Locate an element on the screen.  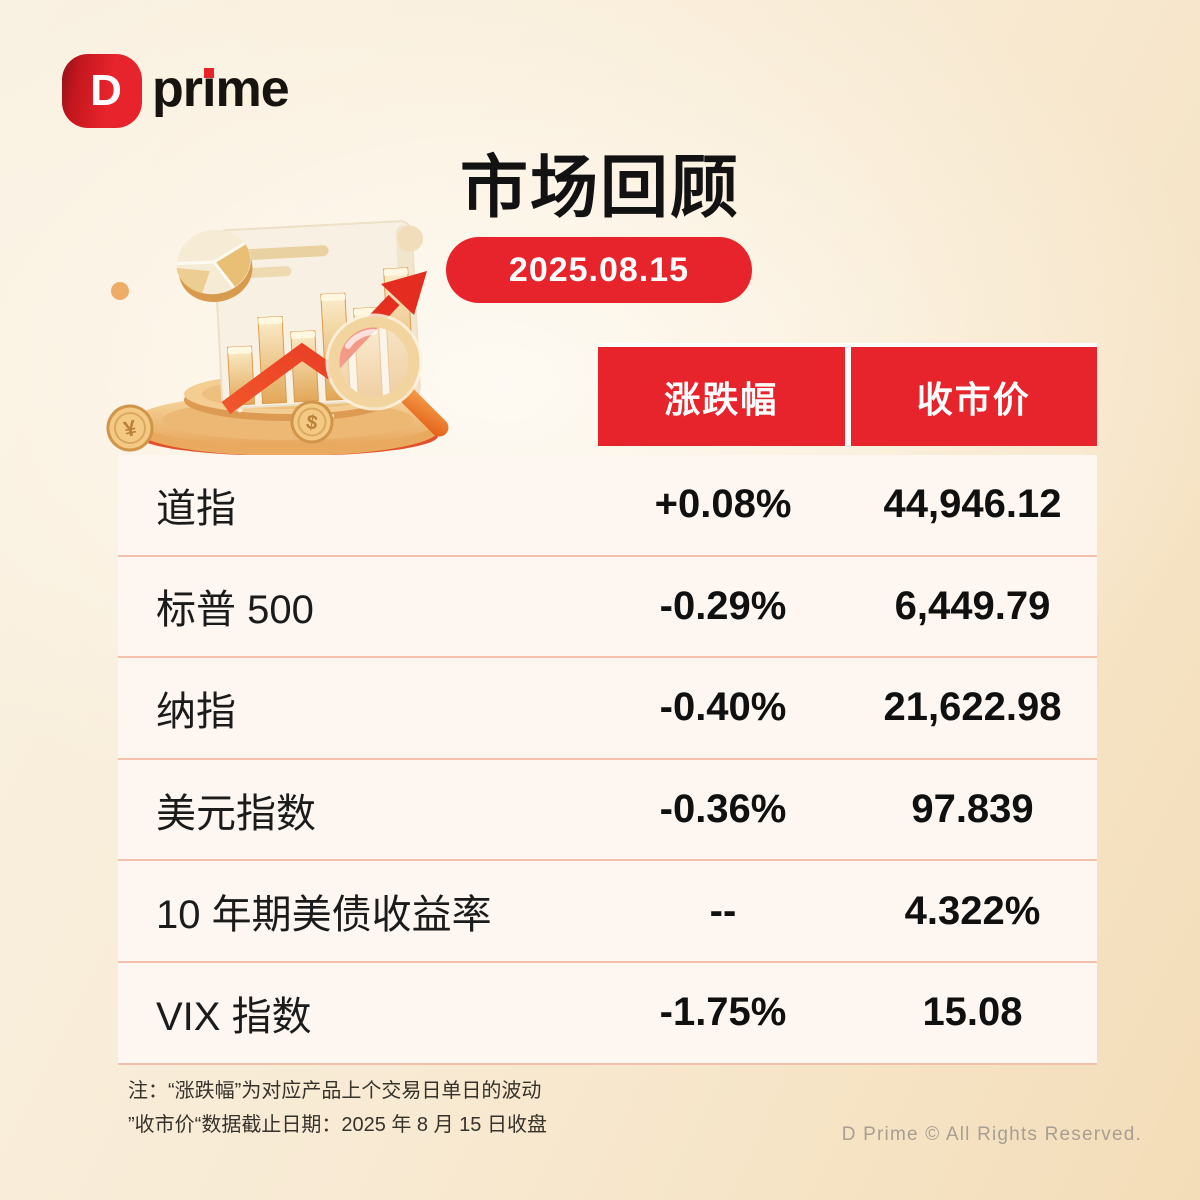
change-value: -1.75% is located at coordinates (723, 1012).